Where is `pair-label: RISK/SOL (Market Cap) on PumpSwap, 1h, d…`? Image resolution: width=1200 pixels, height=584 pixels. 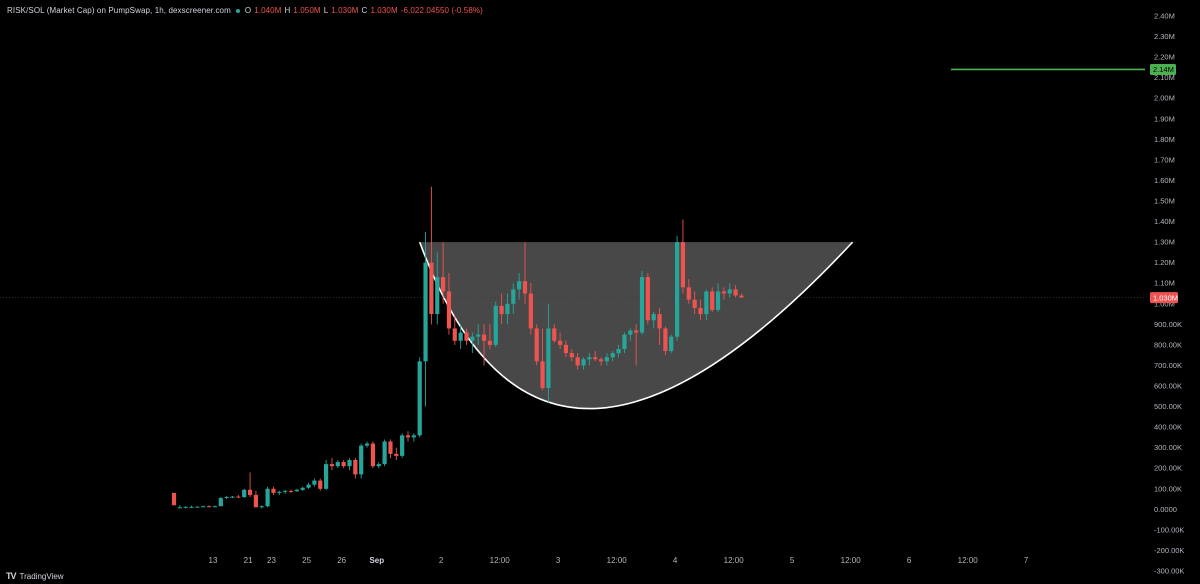
pair-label: RISK/SOL (Market Cap) on PumpSwap, 1h, d… is located at coordinates (119, 10).